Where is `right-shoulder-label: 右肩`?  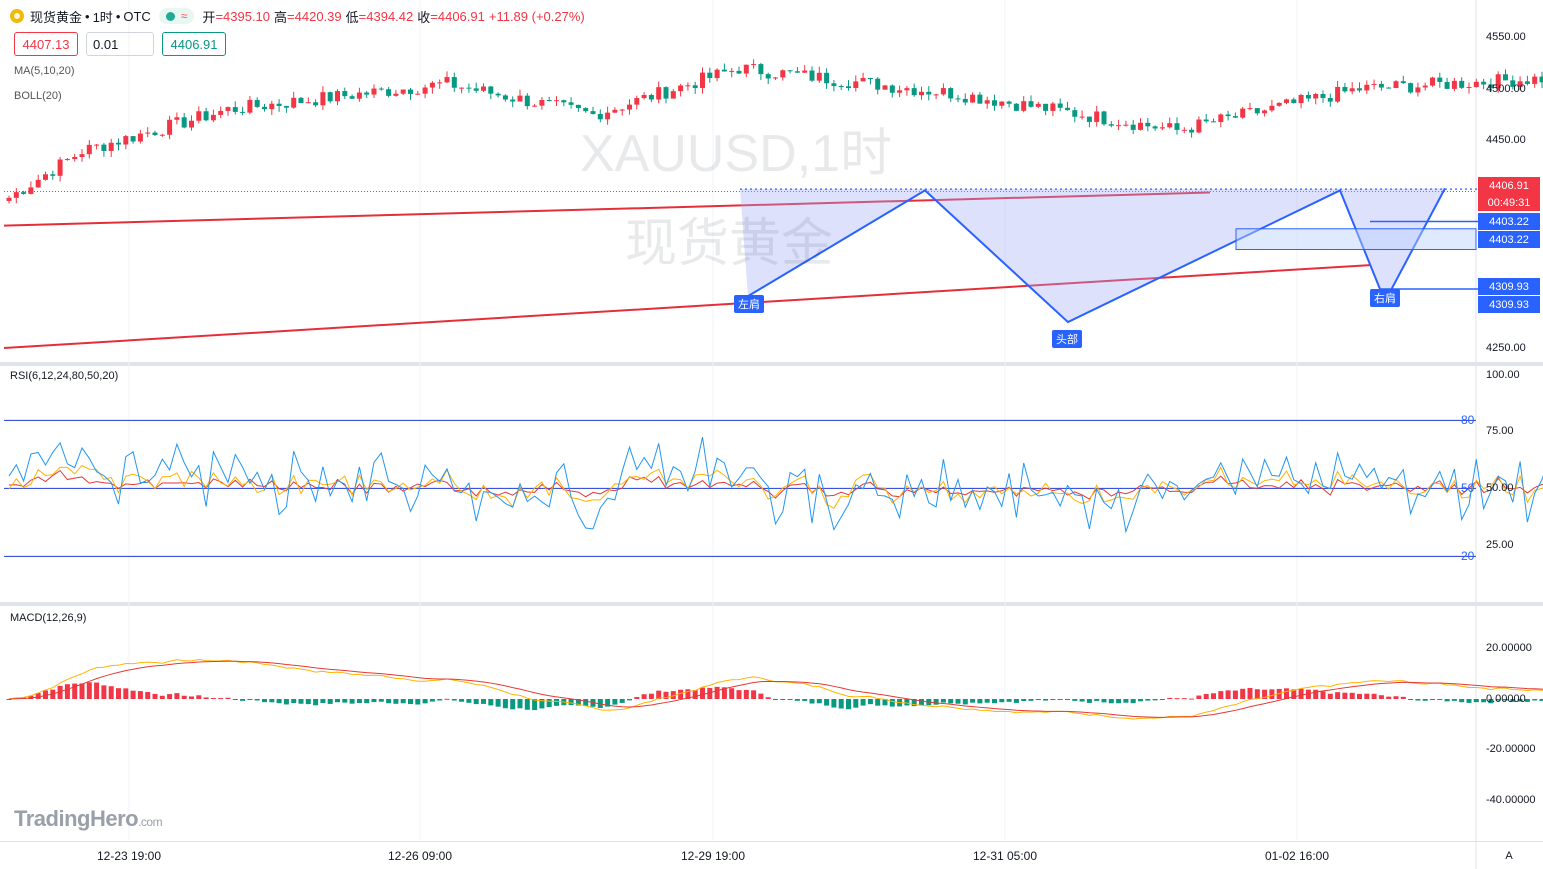
right-shoulder-label: 右肩 is located at coordinates (1385, 298).